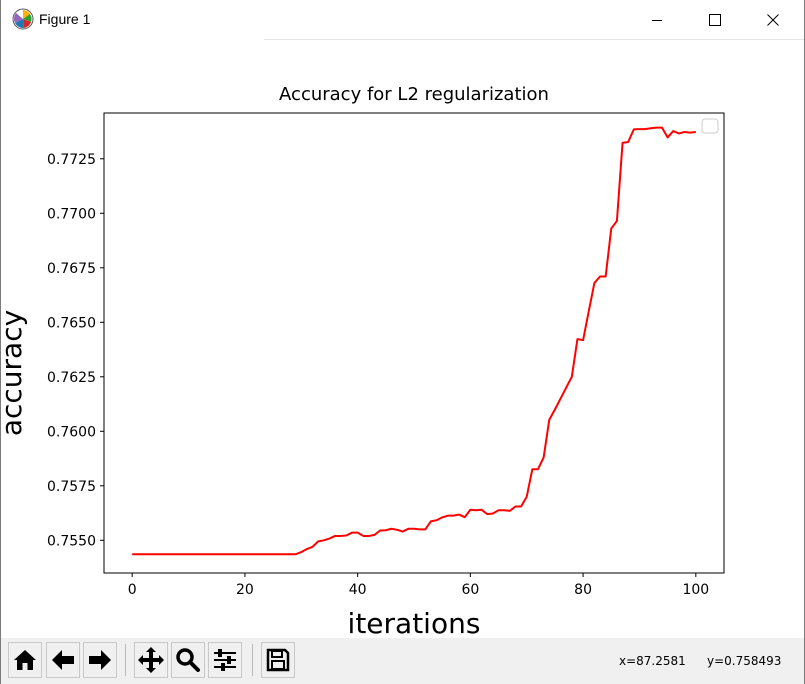 This screenshot has height=684, width=805. I want to click on empty-legend-box, so click(710, 126).